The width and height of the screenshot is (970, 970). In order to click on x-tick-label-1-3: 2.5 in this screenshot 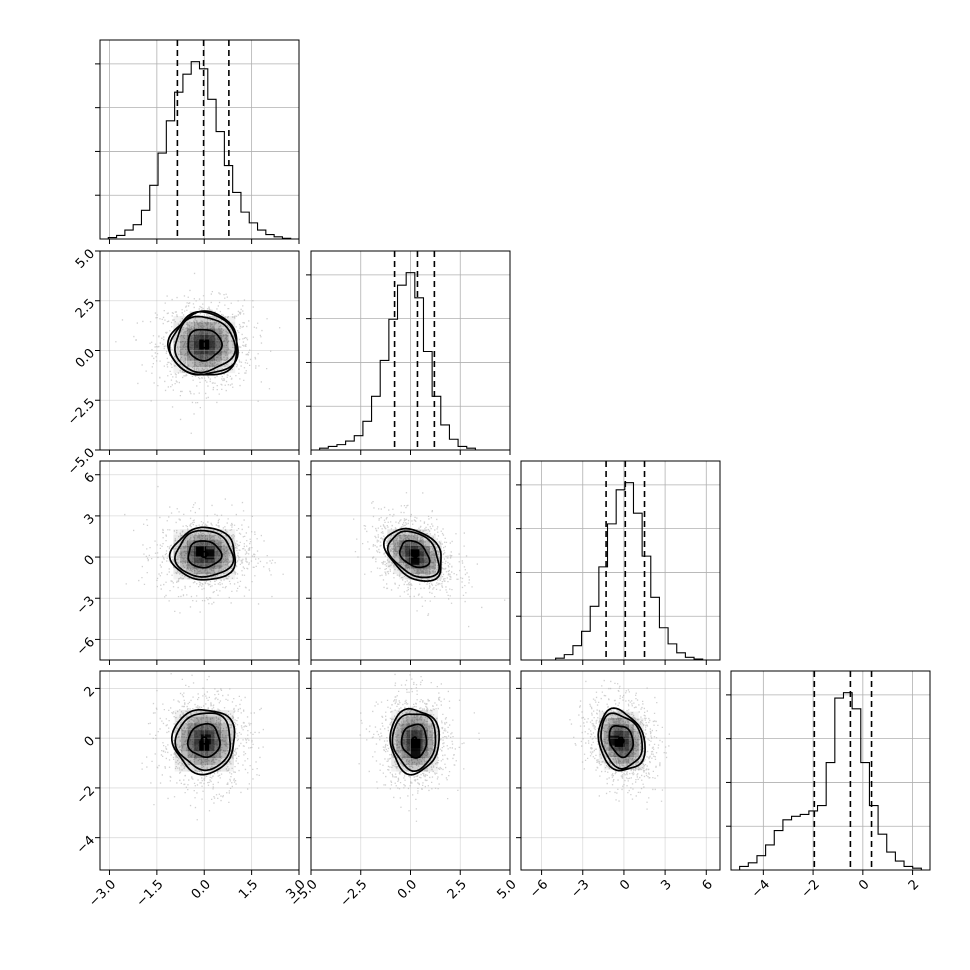, I will do `click(457, 889)`.